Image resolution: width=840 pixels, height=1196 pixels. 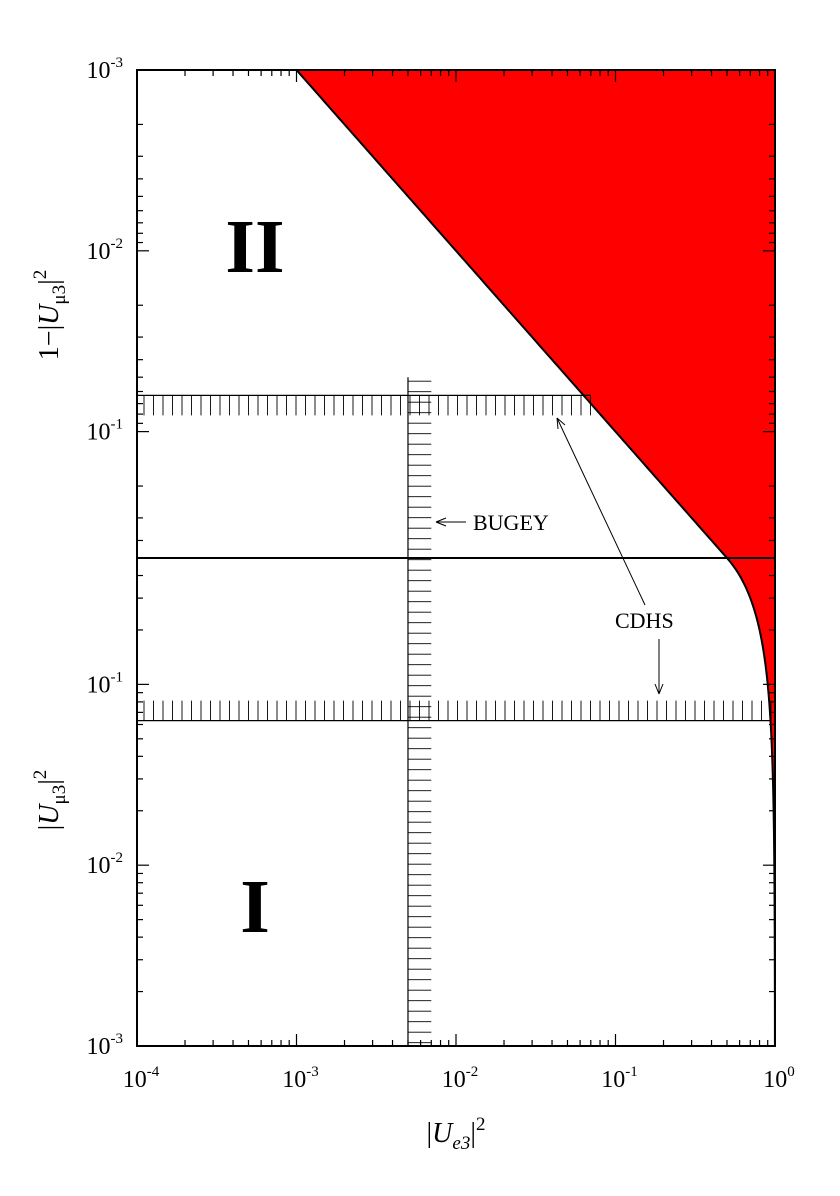 What do you see at coordinates (456, 1134) in the screenshot?
I see `x-axis-title: |Ue3|2` at bounding box center [456, 1134].